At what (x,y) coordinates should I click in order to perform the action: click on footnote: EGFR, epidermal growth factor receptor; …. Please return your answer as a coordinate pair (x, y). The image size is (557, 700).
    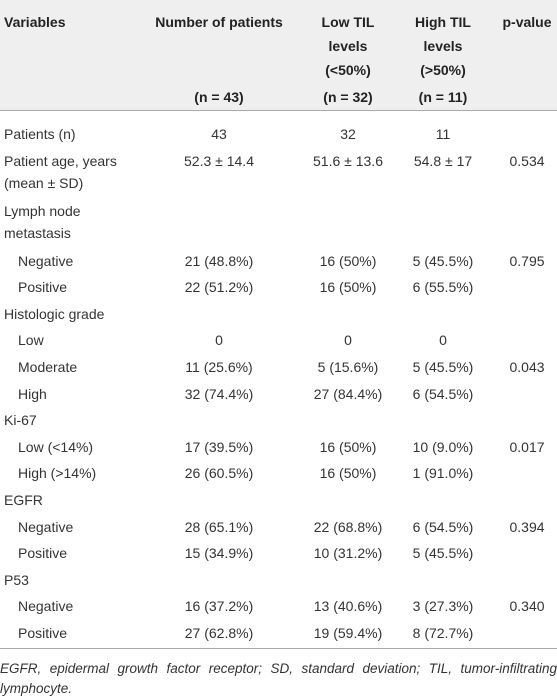
    Looking at the image, I should click on (278, 678).